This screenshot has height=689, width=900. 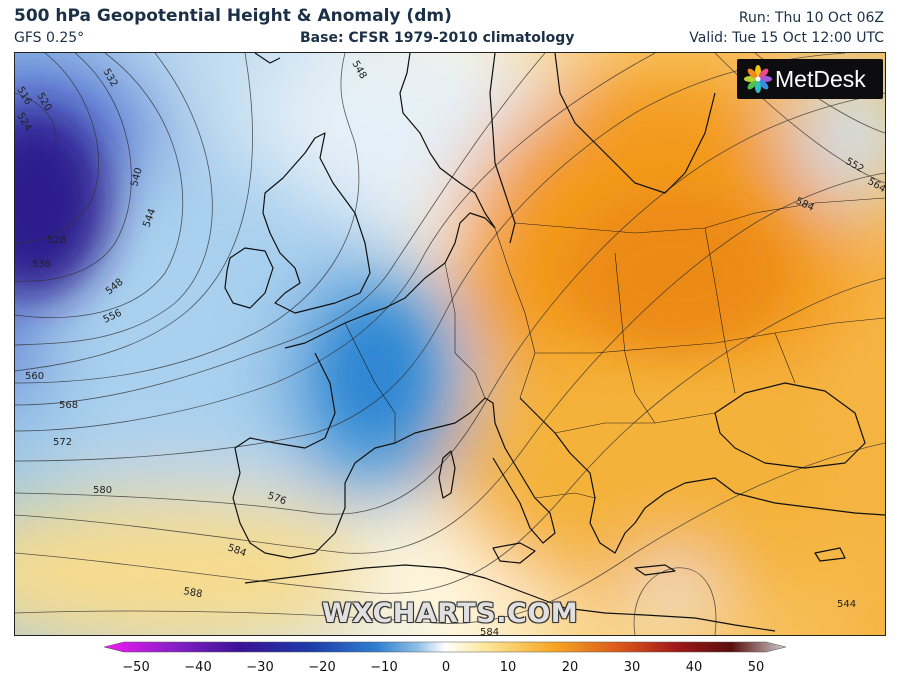 What do you see at coordinates (756, 667) in the screenshot?
I see `colorbar-tick: 50` at bounding box center [756, 667].